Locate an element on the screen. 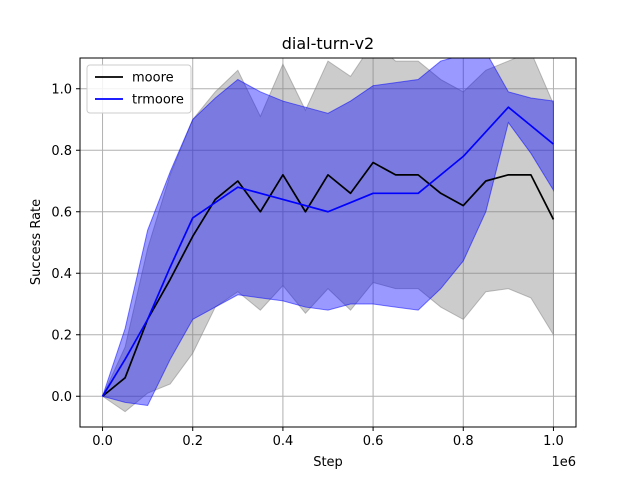 Image resolution: width=640 pixels, height=480 pixels. y-tick-label: 0.2 is located at coordinates (61, 335).